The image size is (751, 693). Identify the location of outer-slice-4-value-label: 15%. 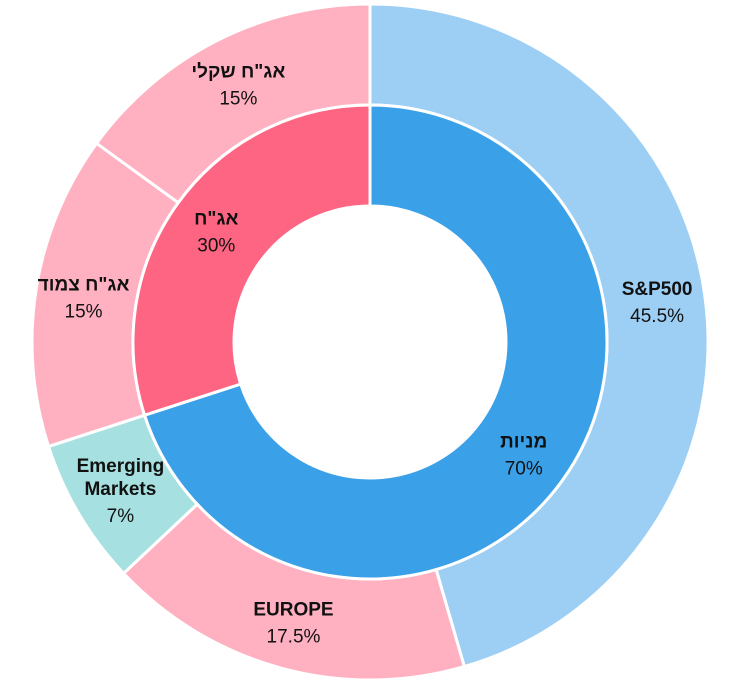
(238, 99).